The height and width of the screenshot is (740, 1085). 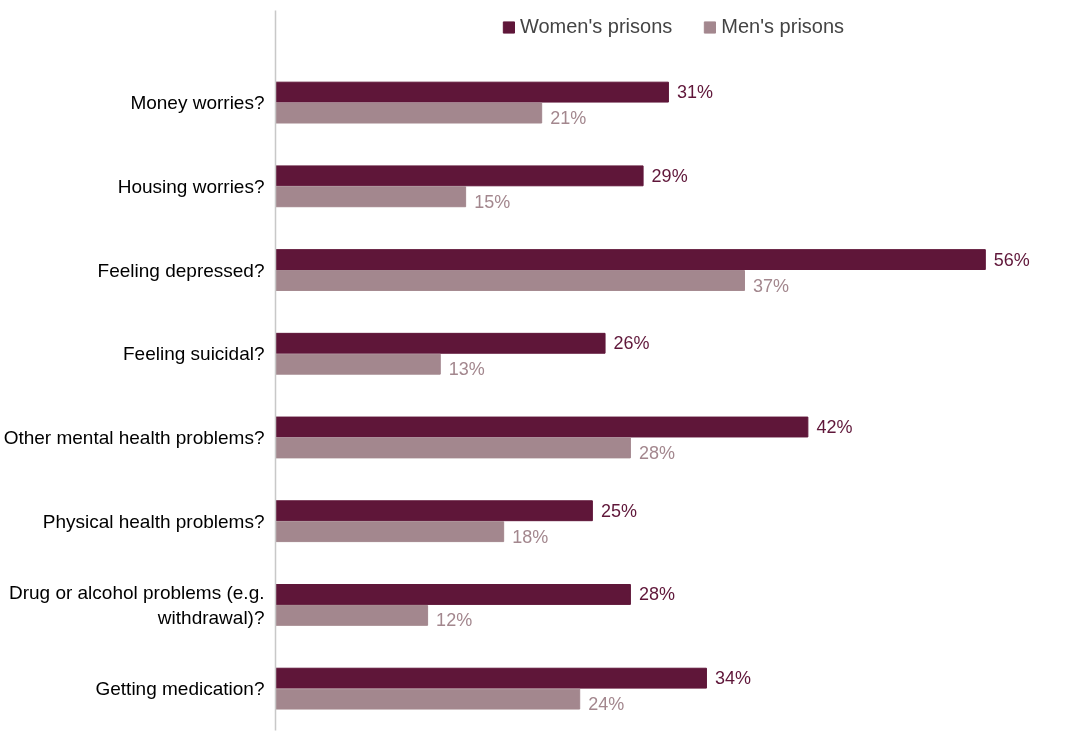 I want to click on y-tick-label: Other mental health problems?, so click(x=134, y=437).